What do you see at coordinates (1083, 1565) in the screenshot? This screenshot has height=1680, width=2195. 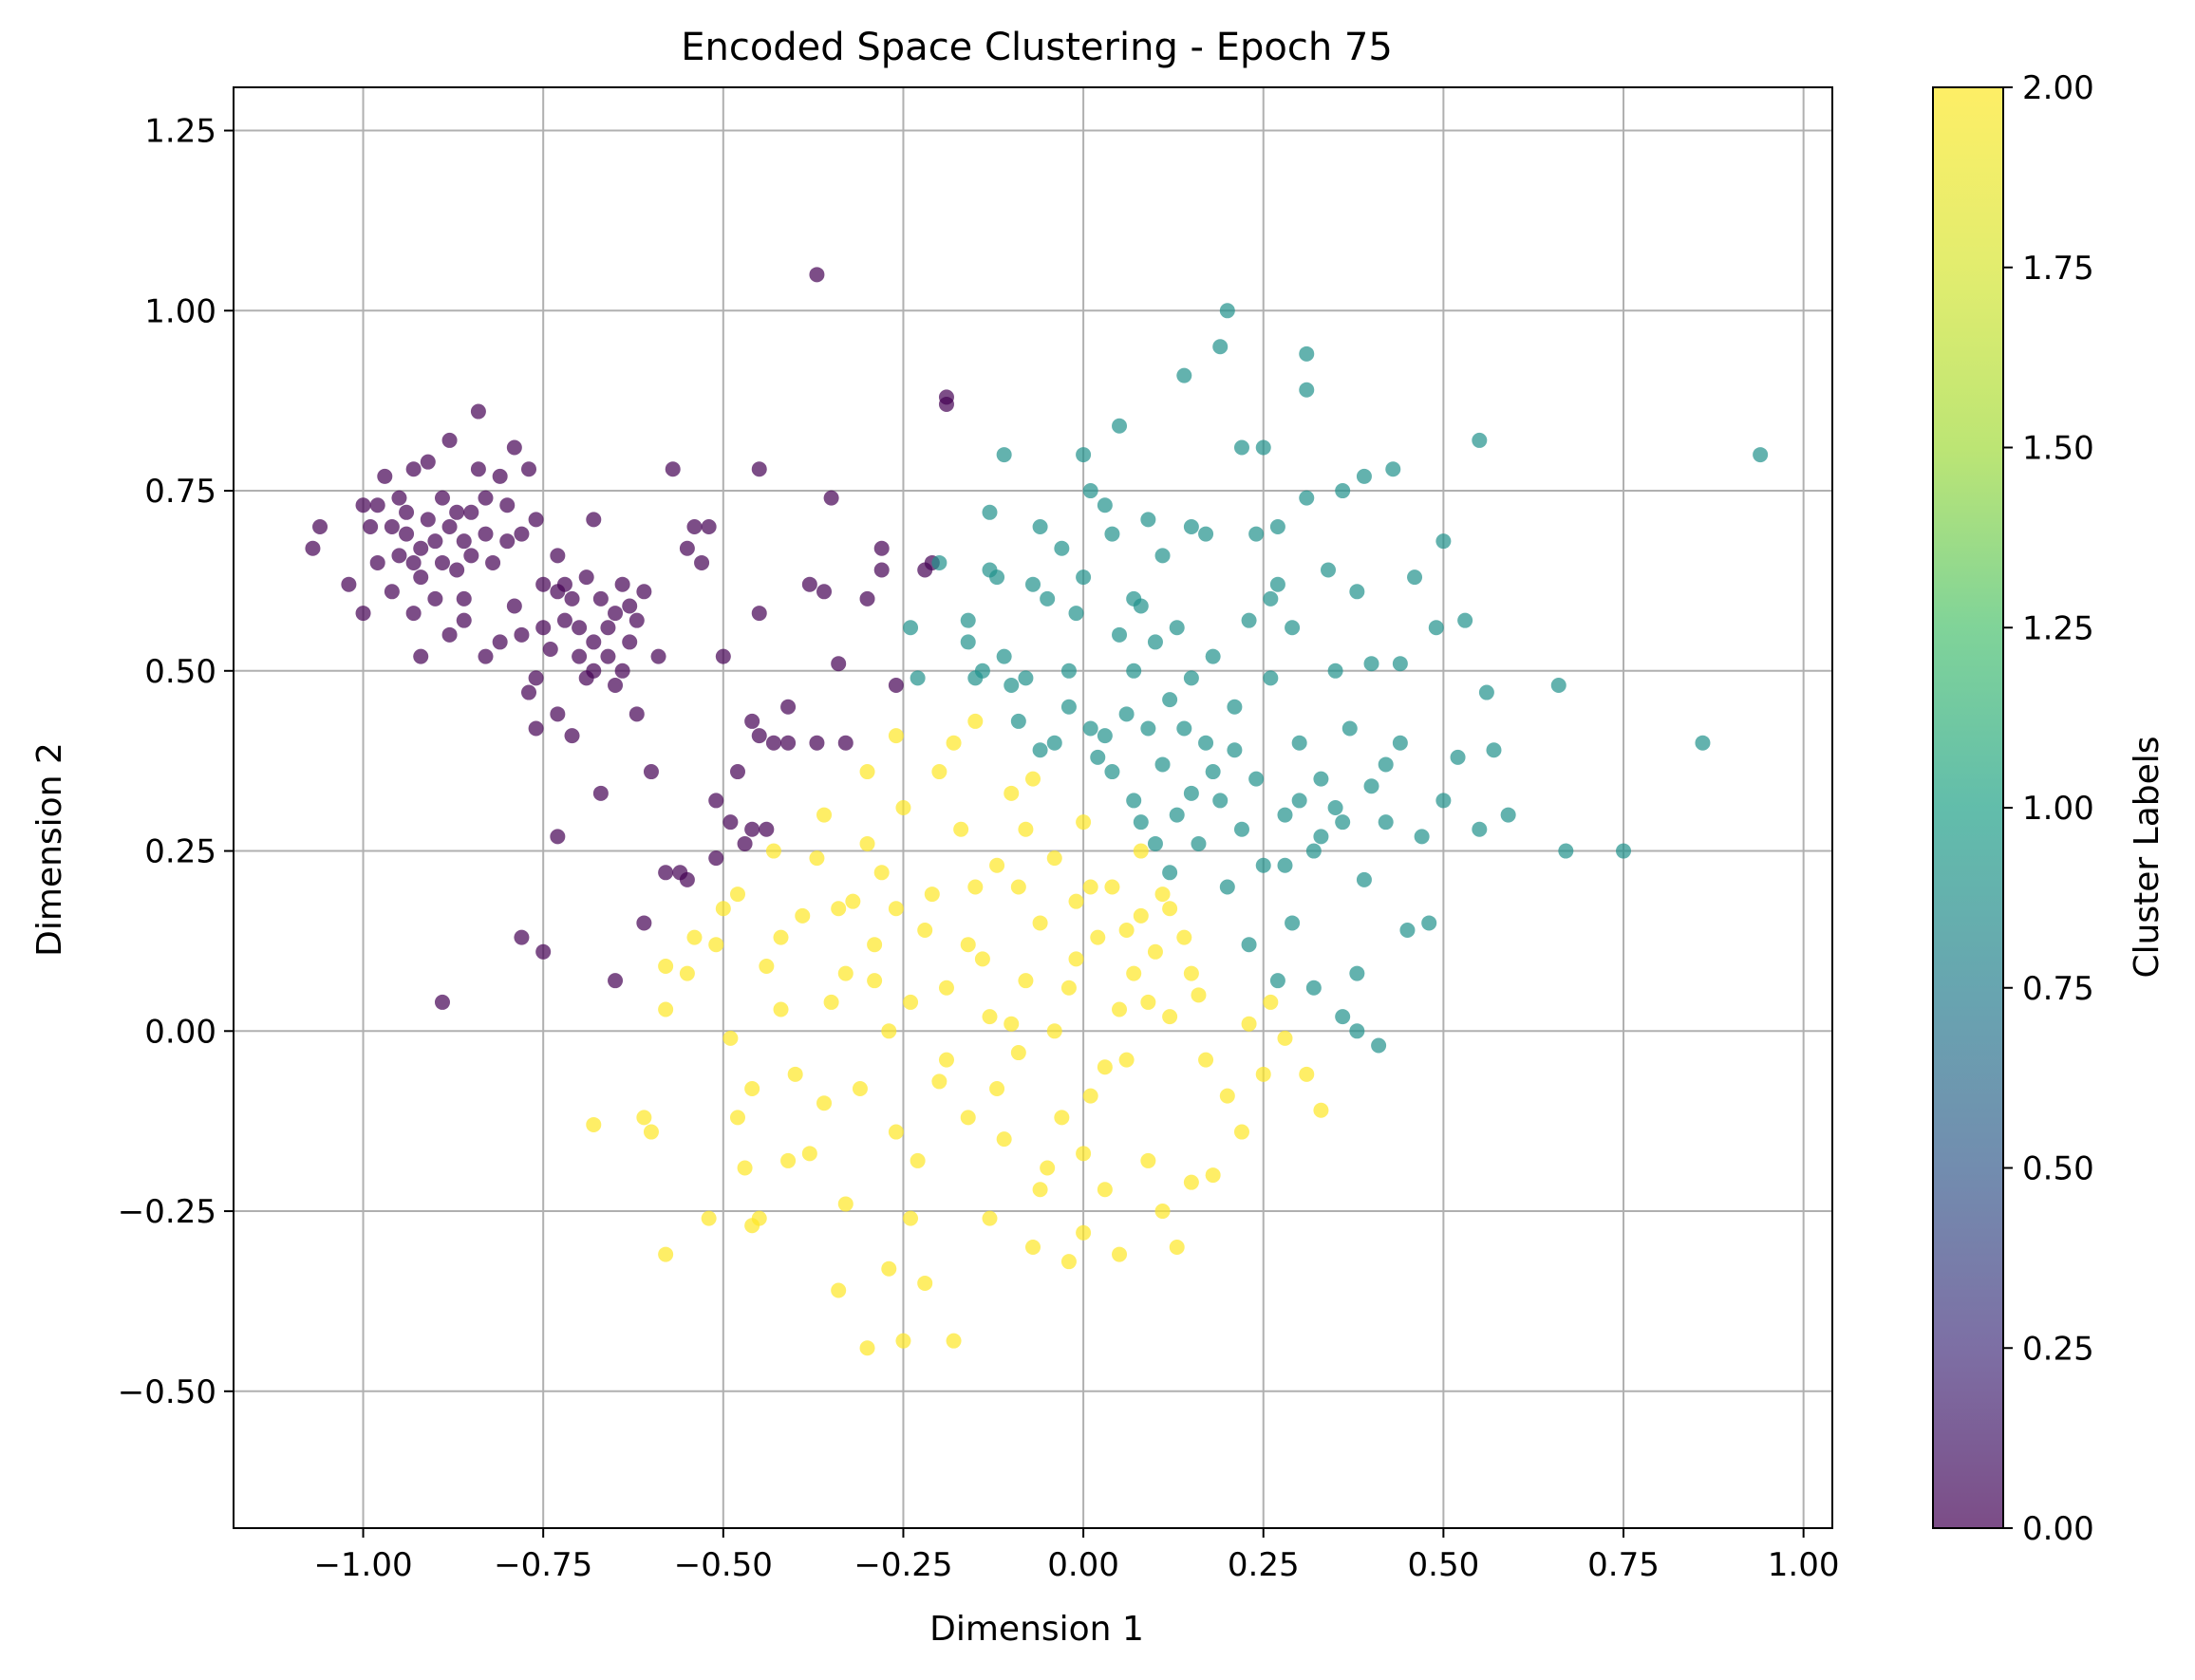 I see `x-tick-label: 0.00` at bounding box center [1083, 1565].